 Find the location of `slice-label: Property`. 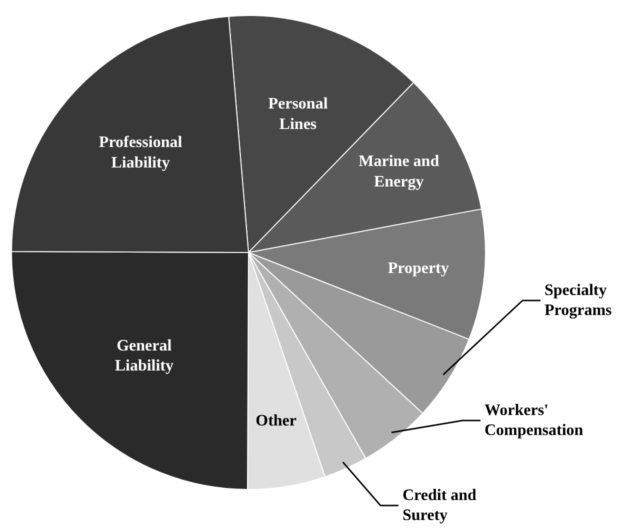

slice-label: Property is located at coordinates (418, 269).